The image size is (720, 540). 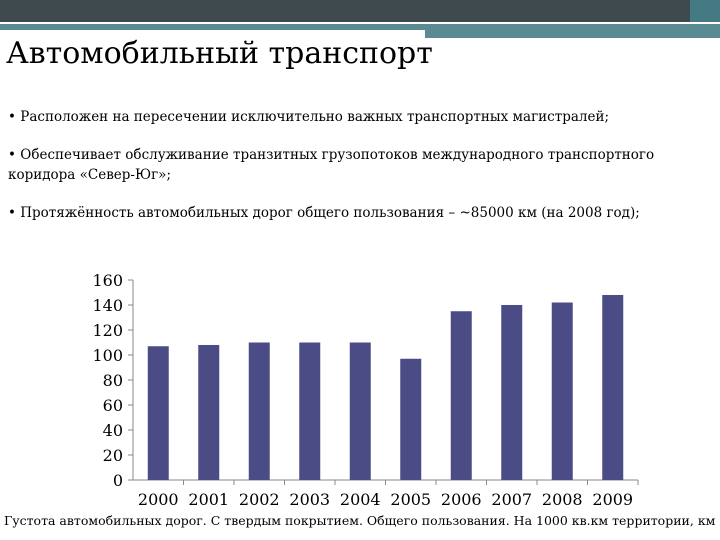 I want to click on title-background, so click(x=212, y=51).